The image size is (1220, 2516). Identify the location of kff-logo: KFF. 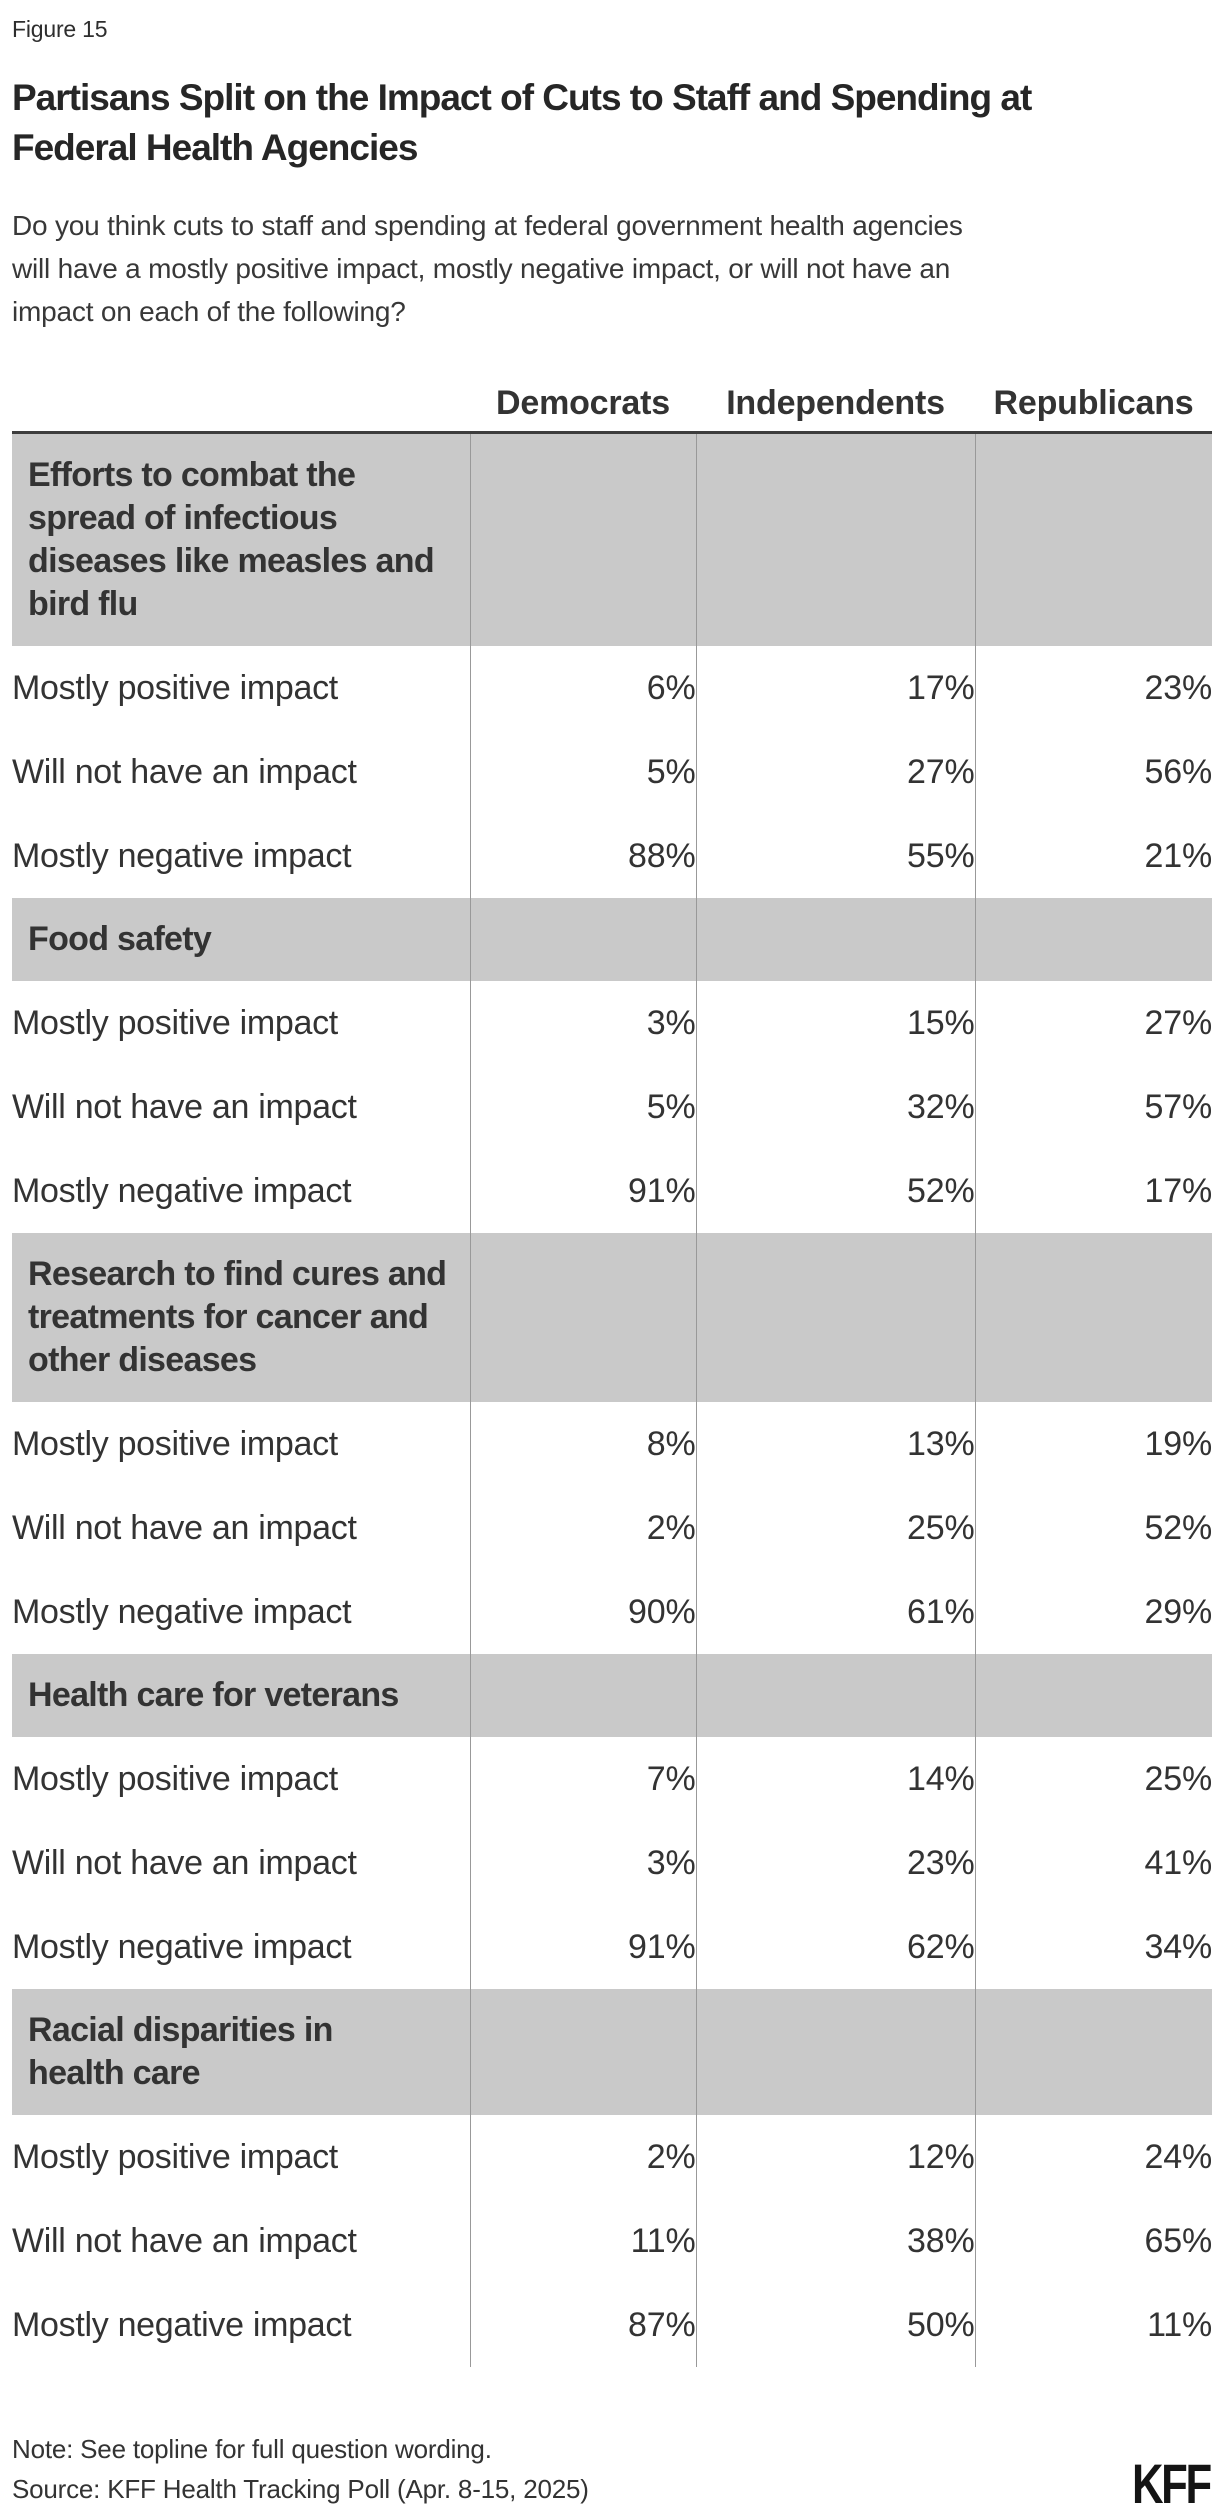
(1172, 2483).